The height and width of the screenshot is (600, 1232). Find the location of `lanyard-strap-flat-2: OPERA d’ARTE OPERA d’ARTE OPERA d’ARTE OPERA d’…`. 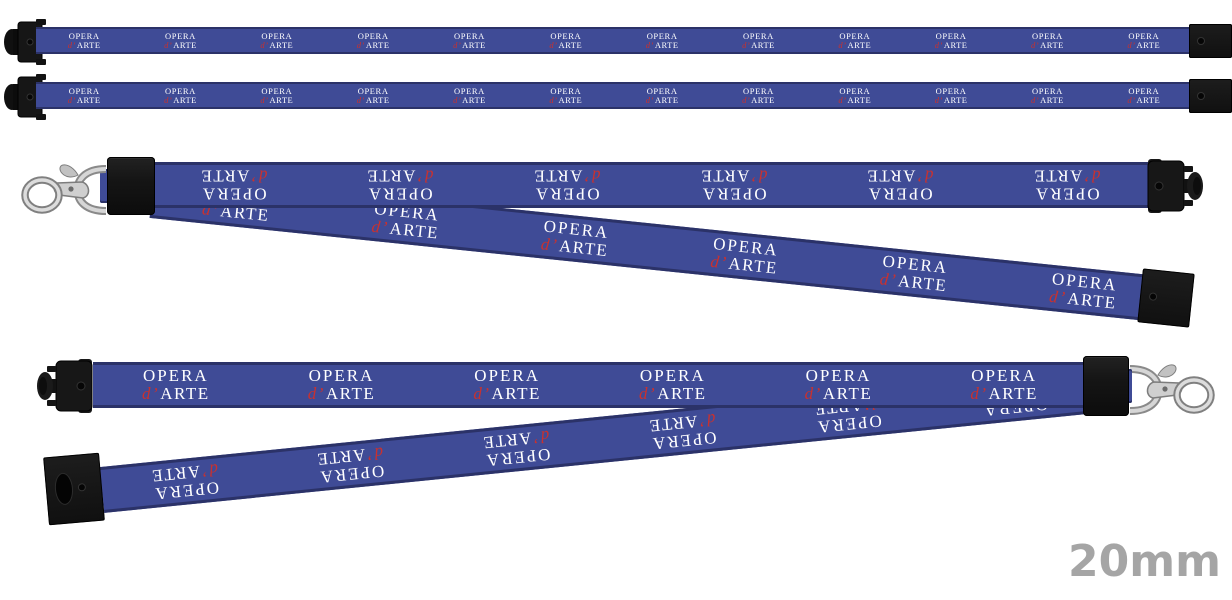

lanyard-strap-flat-2: OPERA d’ARTE OPERA d’ARTE OPERA d’ARTE OPERA d’… is located at coordinates (614, 95).